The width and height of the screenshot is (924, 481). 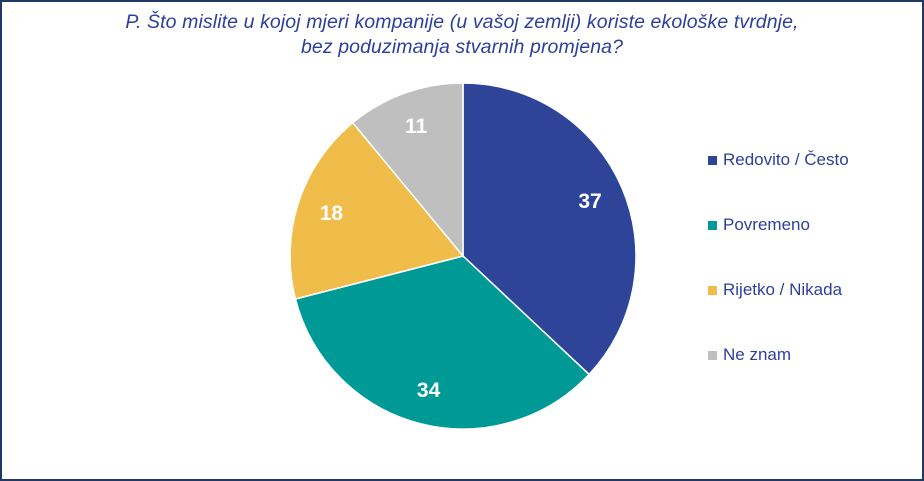 What do you see at coordinates (442, 342) in the screenshot?
I see `pie-slice-povremeno` at bounding box center [442, 342].